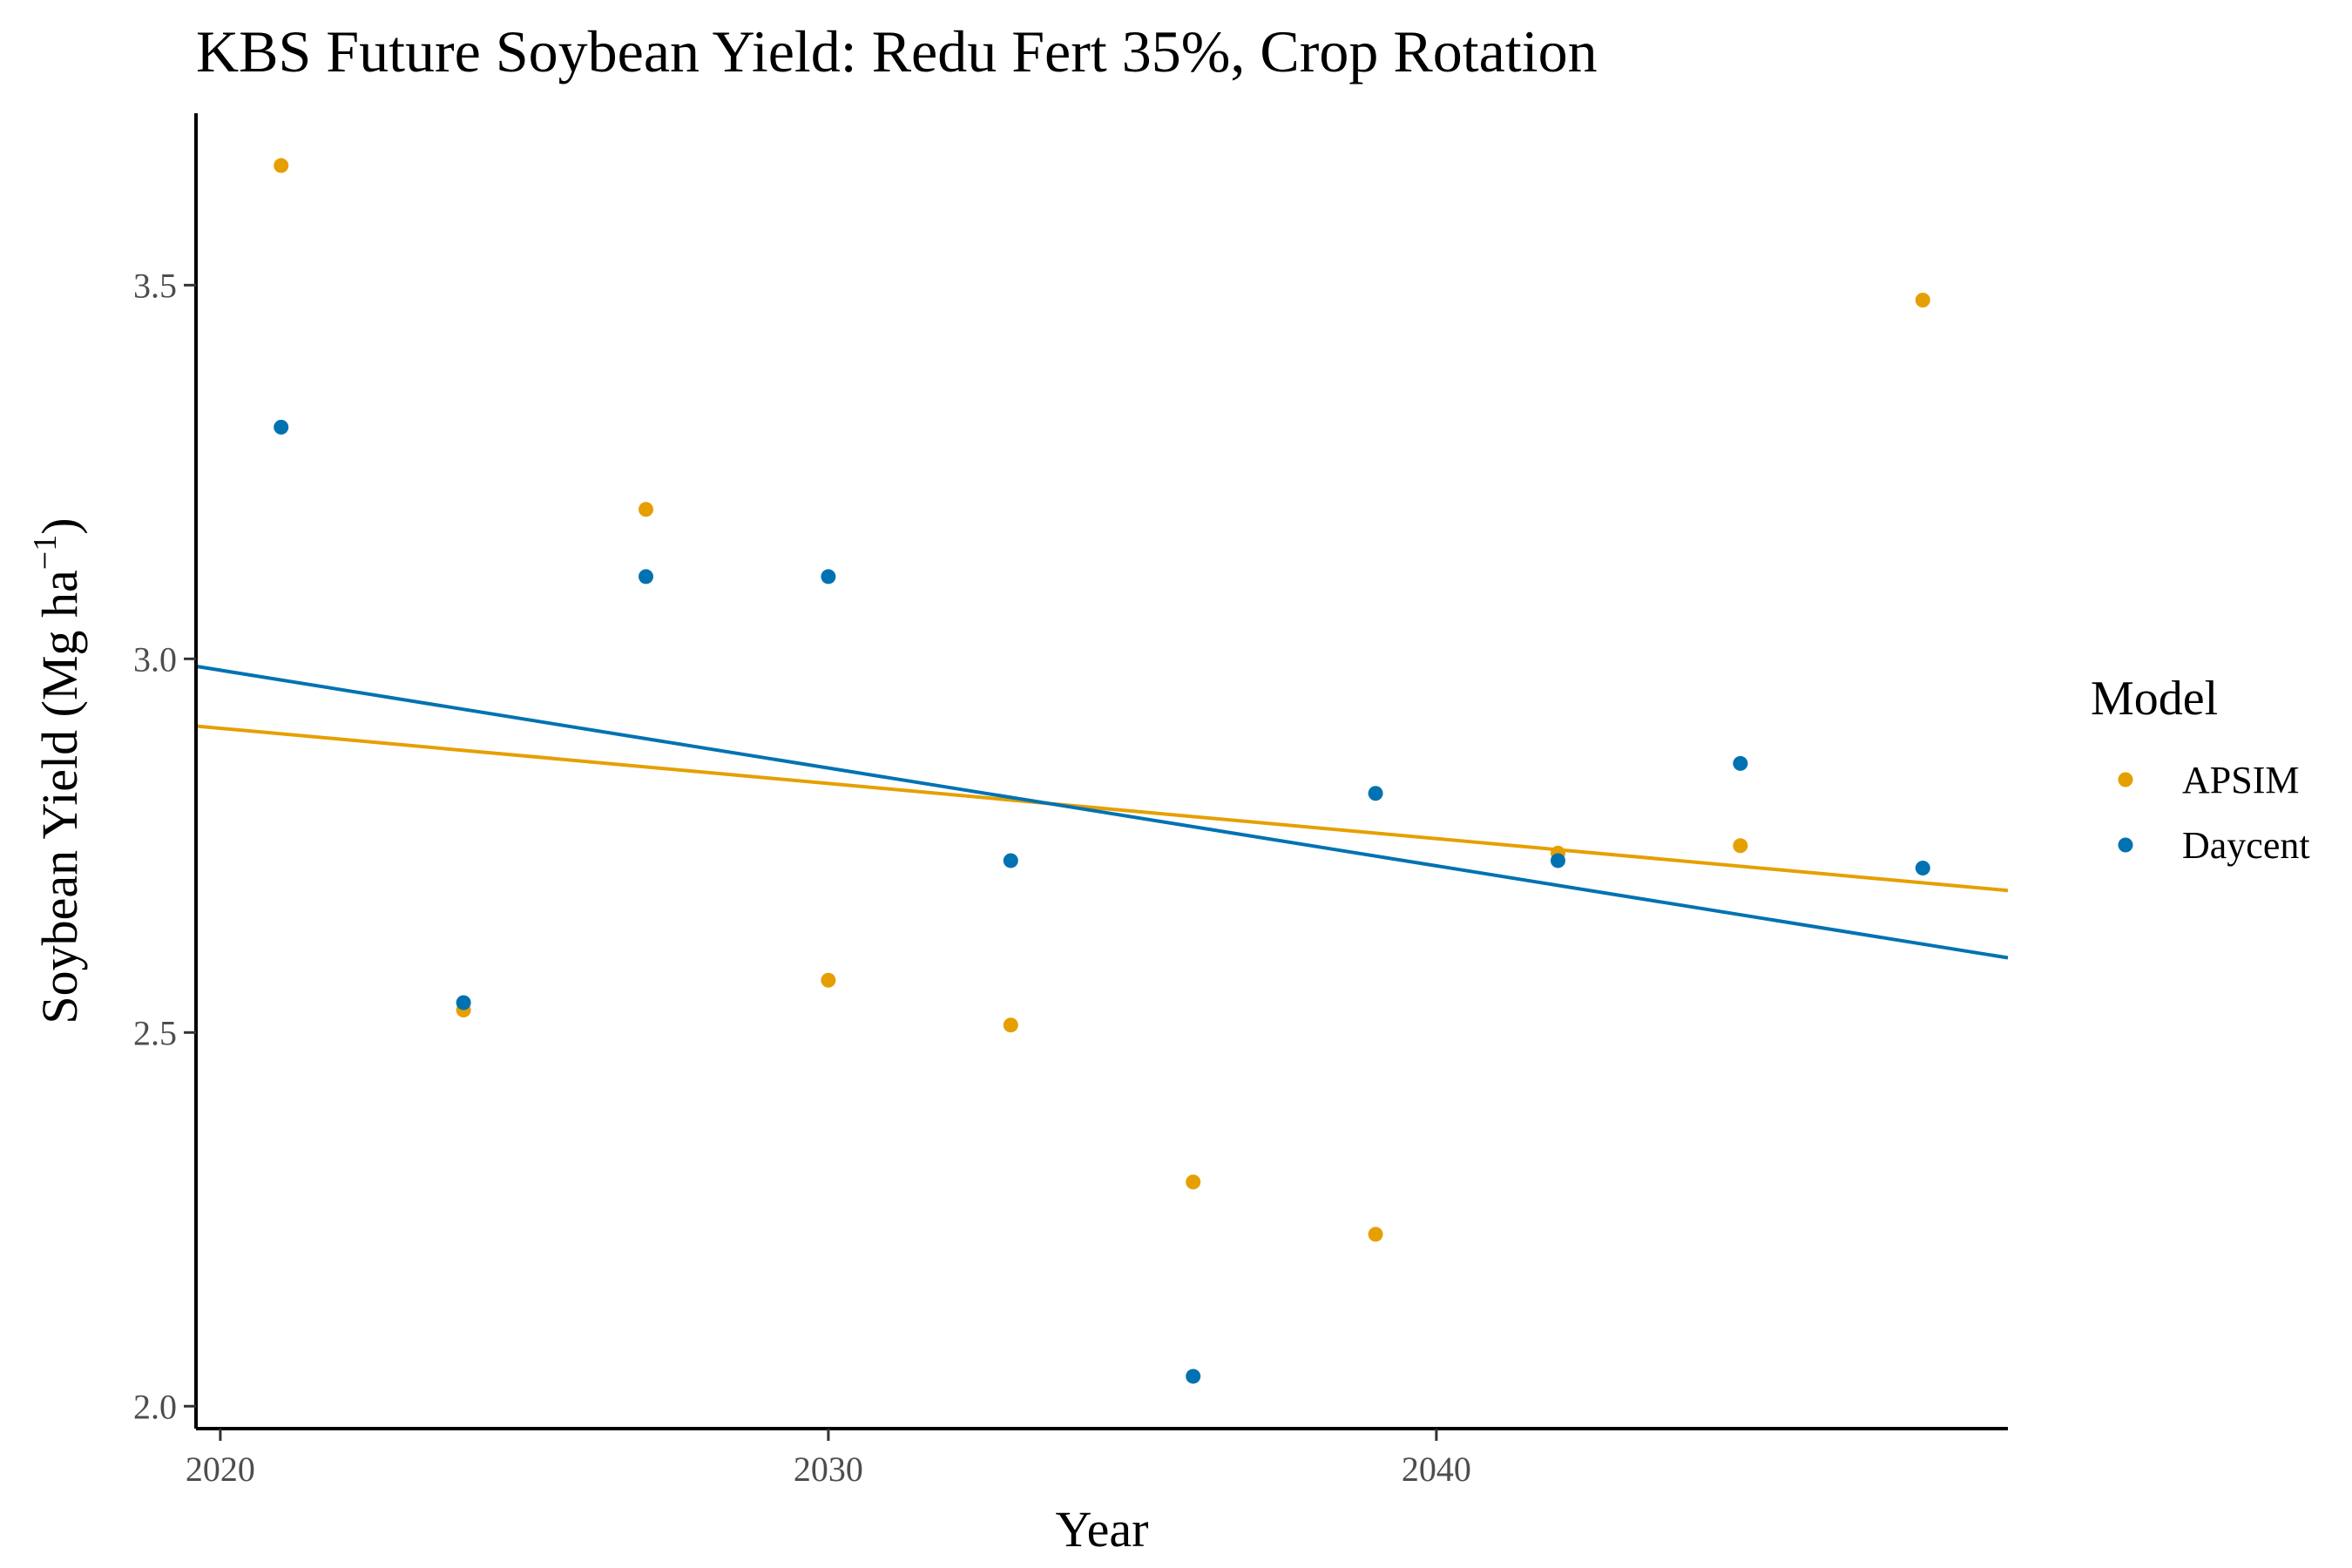  Describe the element at coordinates (59, 525) in the screenshot. I see `y-axis-title-close: )` at that location.